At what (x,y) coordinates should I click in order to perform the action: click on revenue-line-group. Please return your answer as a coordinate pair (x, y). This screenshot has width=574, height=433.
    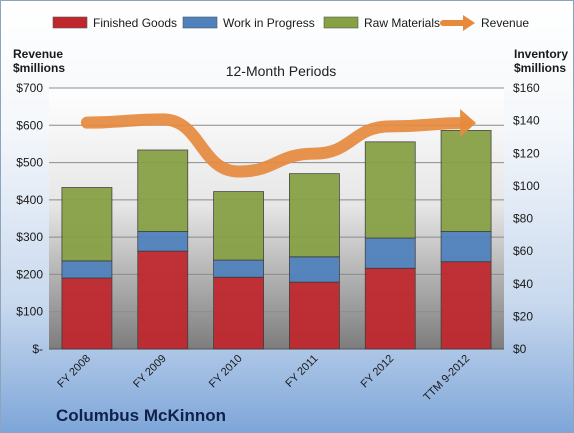
    Looking at the image, I should click on (278, 143).